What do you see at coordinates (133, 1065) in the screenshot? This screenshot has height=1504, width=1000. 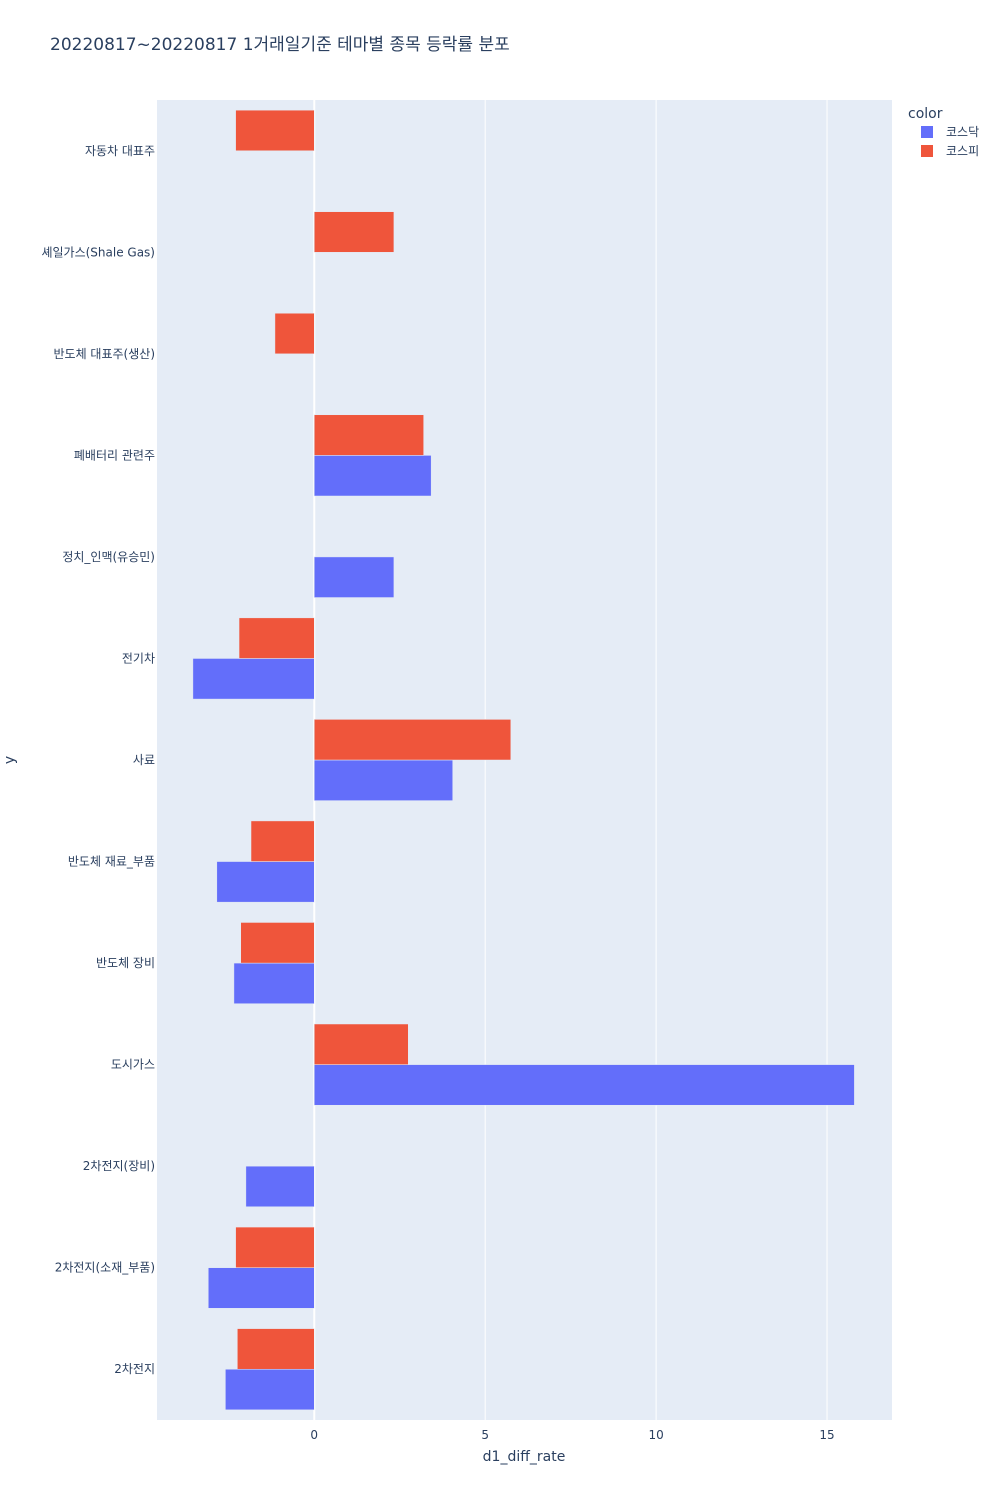 I see `y-tick-label: 도시가스` at bounding box center [133, 1065].